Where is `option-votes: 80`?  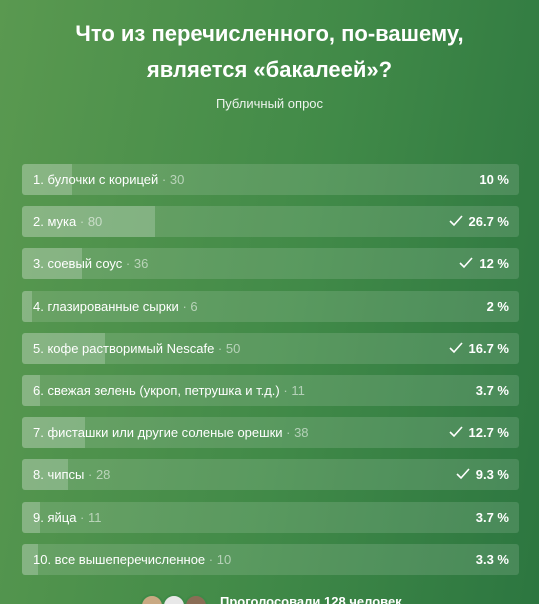
option-votes: 80 is located at coordinates (89, 221).